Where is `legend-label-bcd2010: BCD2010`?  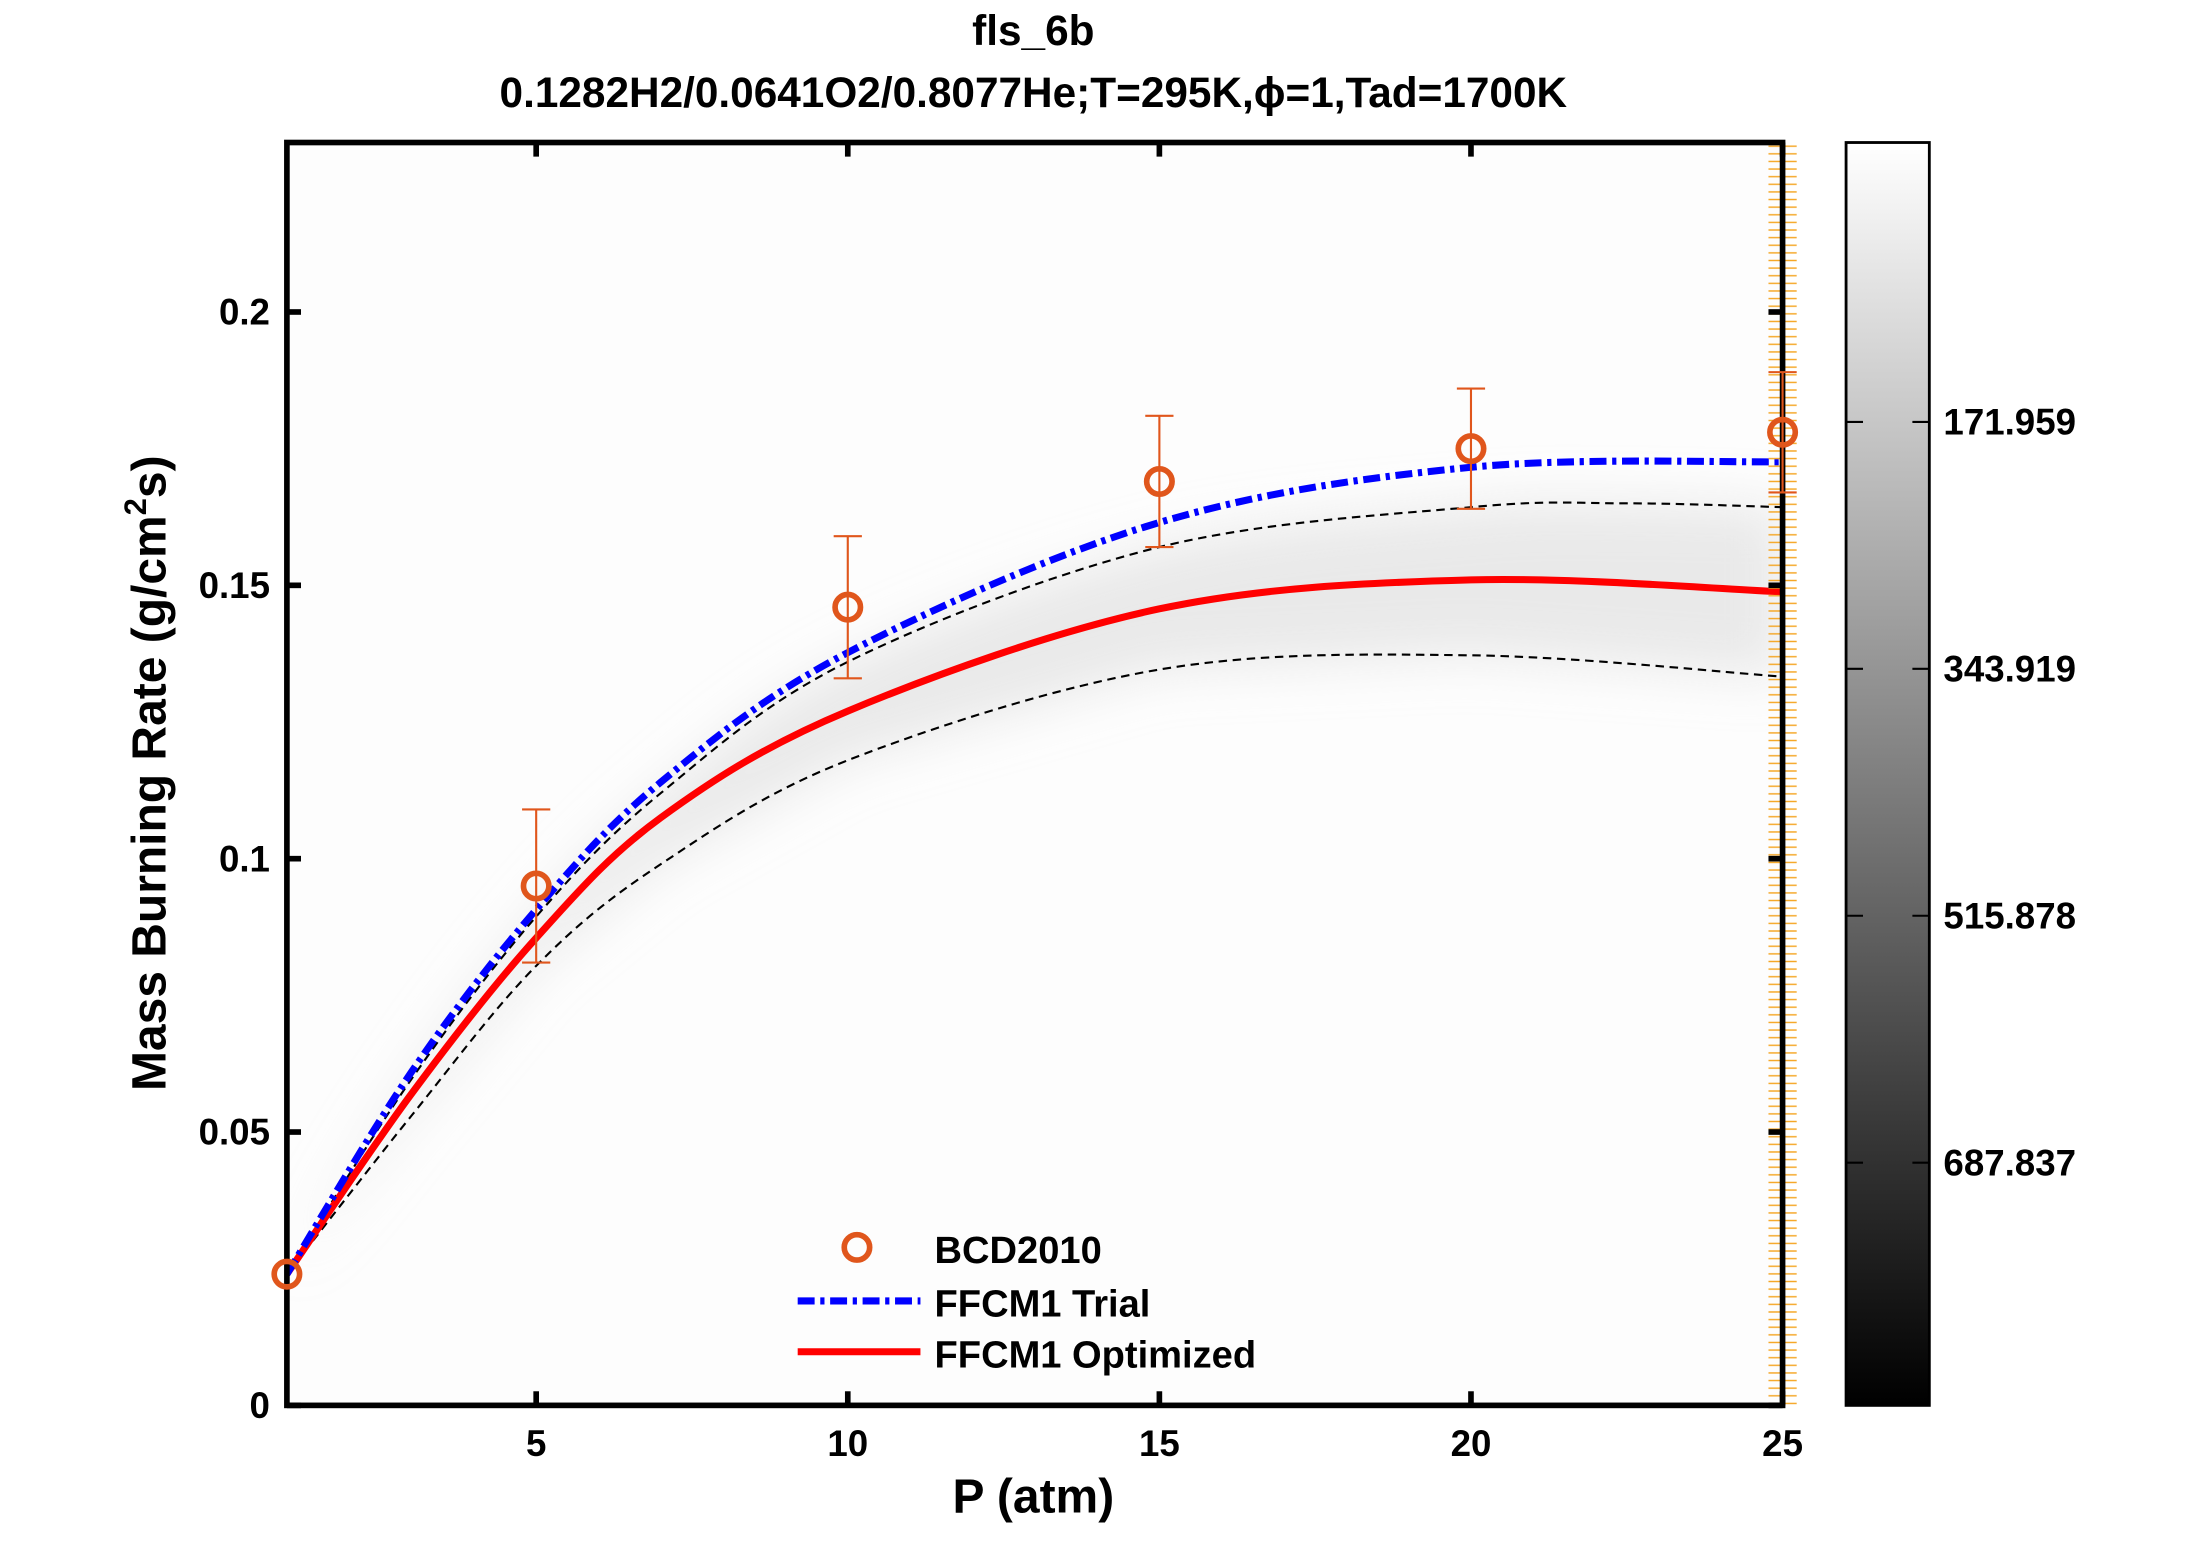
legend-label-bcd2010: BCD2010 is located at coordinates (1018, 1251).